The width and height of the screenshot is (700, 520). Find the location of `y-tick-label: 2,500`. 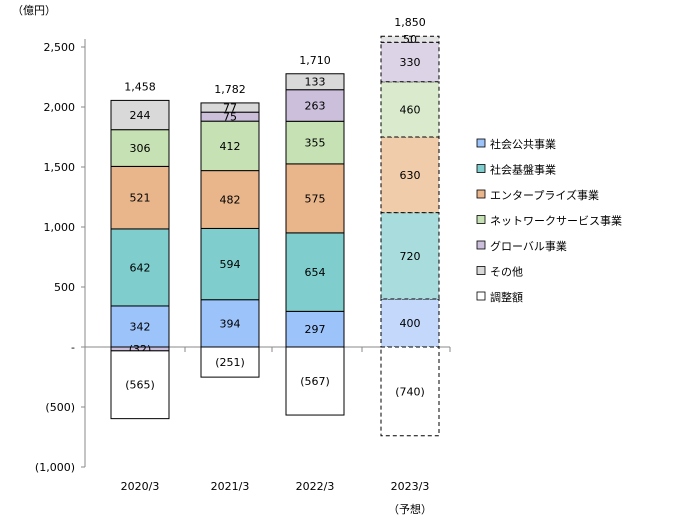

y-tick-label: 2,500 is located at coordinates (60, 47).